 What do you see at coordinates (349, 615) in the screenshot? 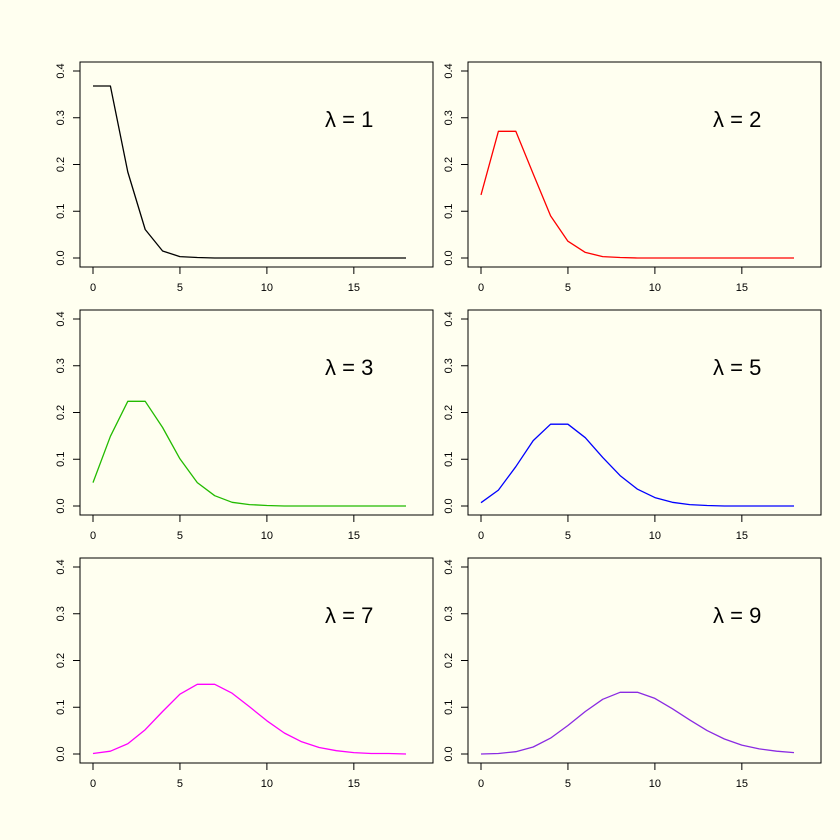
I see `lambda-label: λ = 7` at bounding box center [349, 615].